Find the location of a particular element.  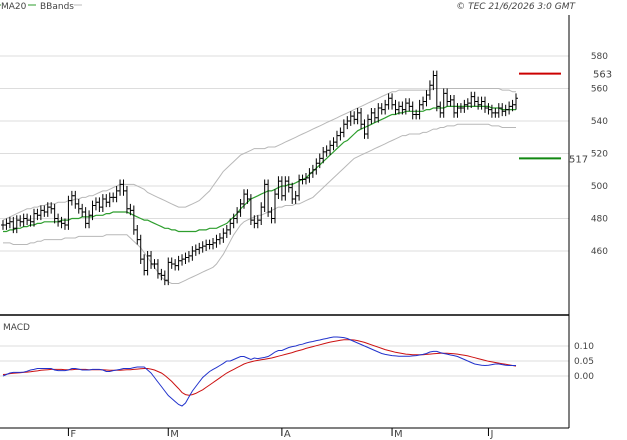

ma20-legend-label: MA20 is located at coordinates (14, 7).